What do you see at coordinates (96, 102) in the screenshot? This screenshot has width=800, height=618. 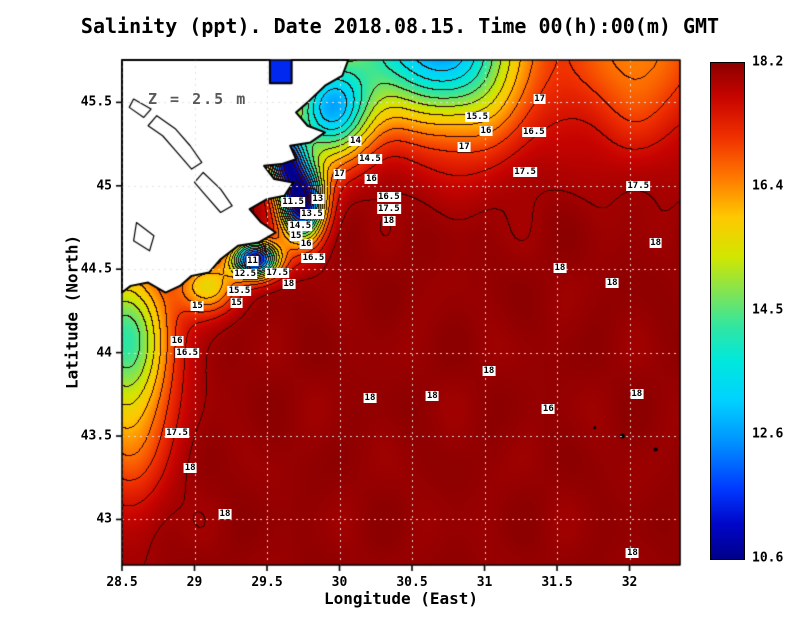 I see `y-tick-label: 45.5` at bounding box center [96, 102].